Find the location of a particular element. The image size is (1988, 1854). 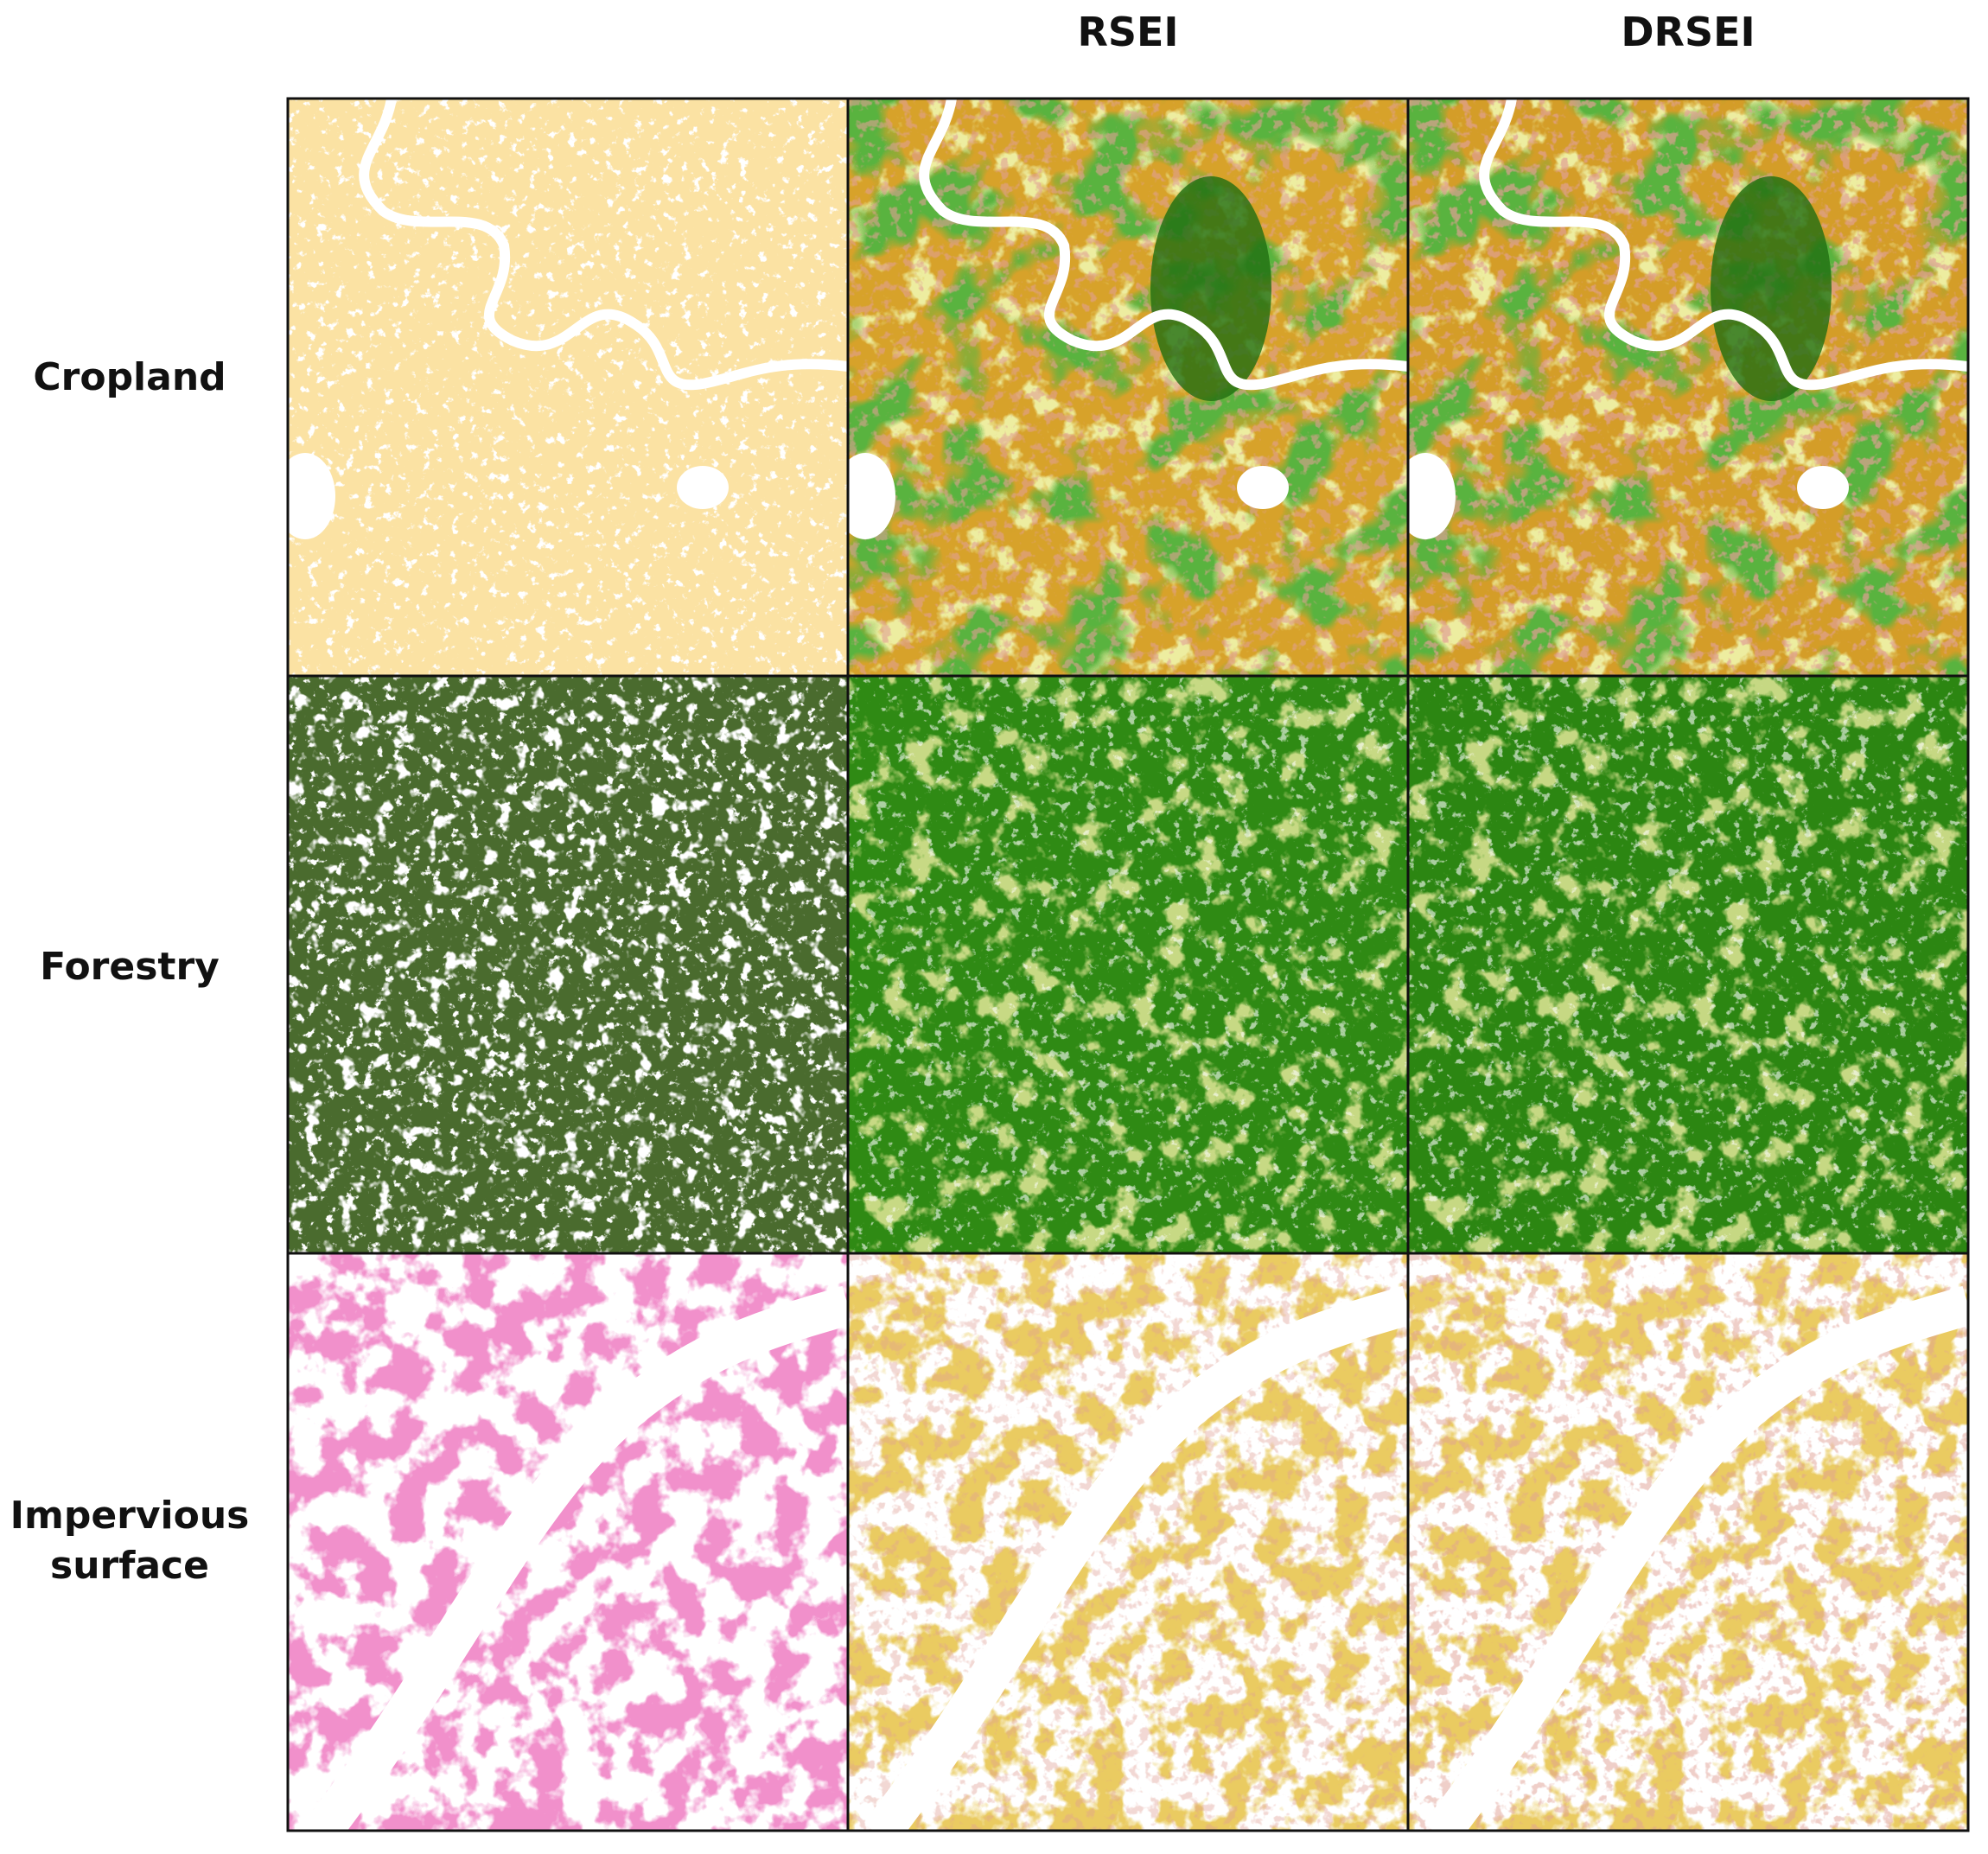

forestry-rsei-map is located at coordinates (1128, 965).